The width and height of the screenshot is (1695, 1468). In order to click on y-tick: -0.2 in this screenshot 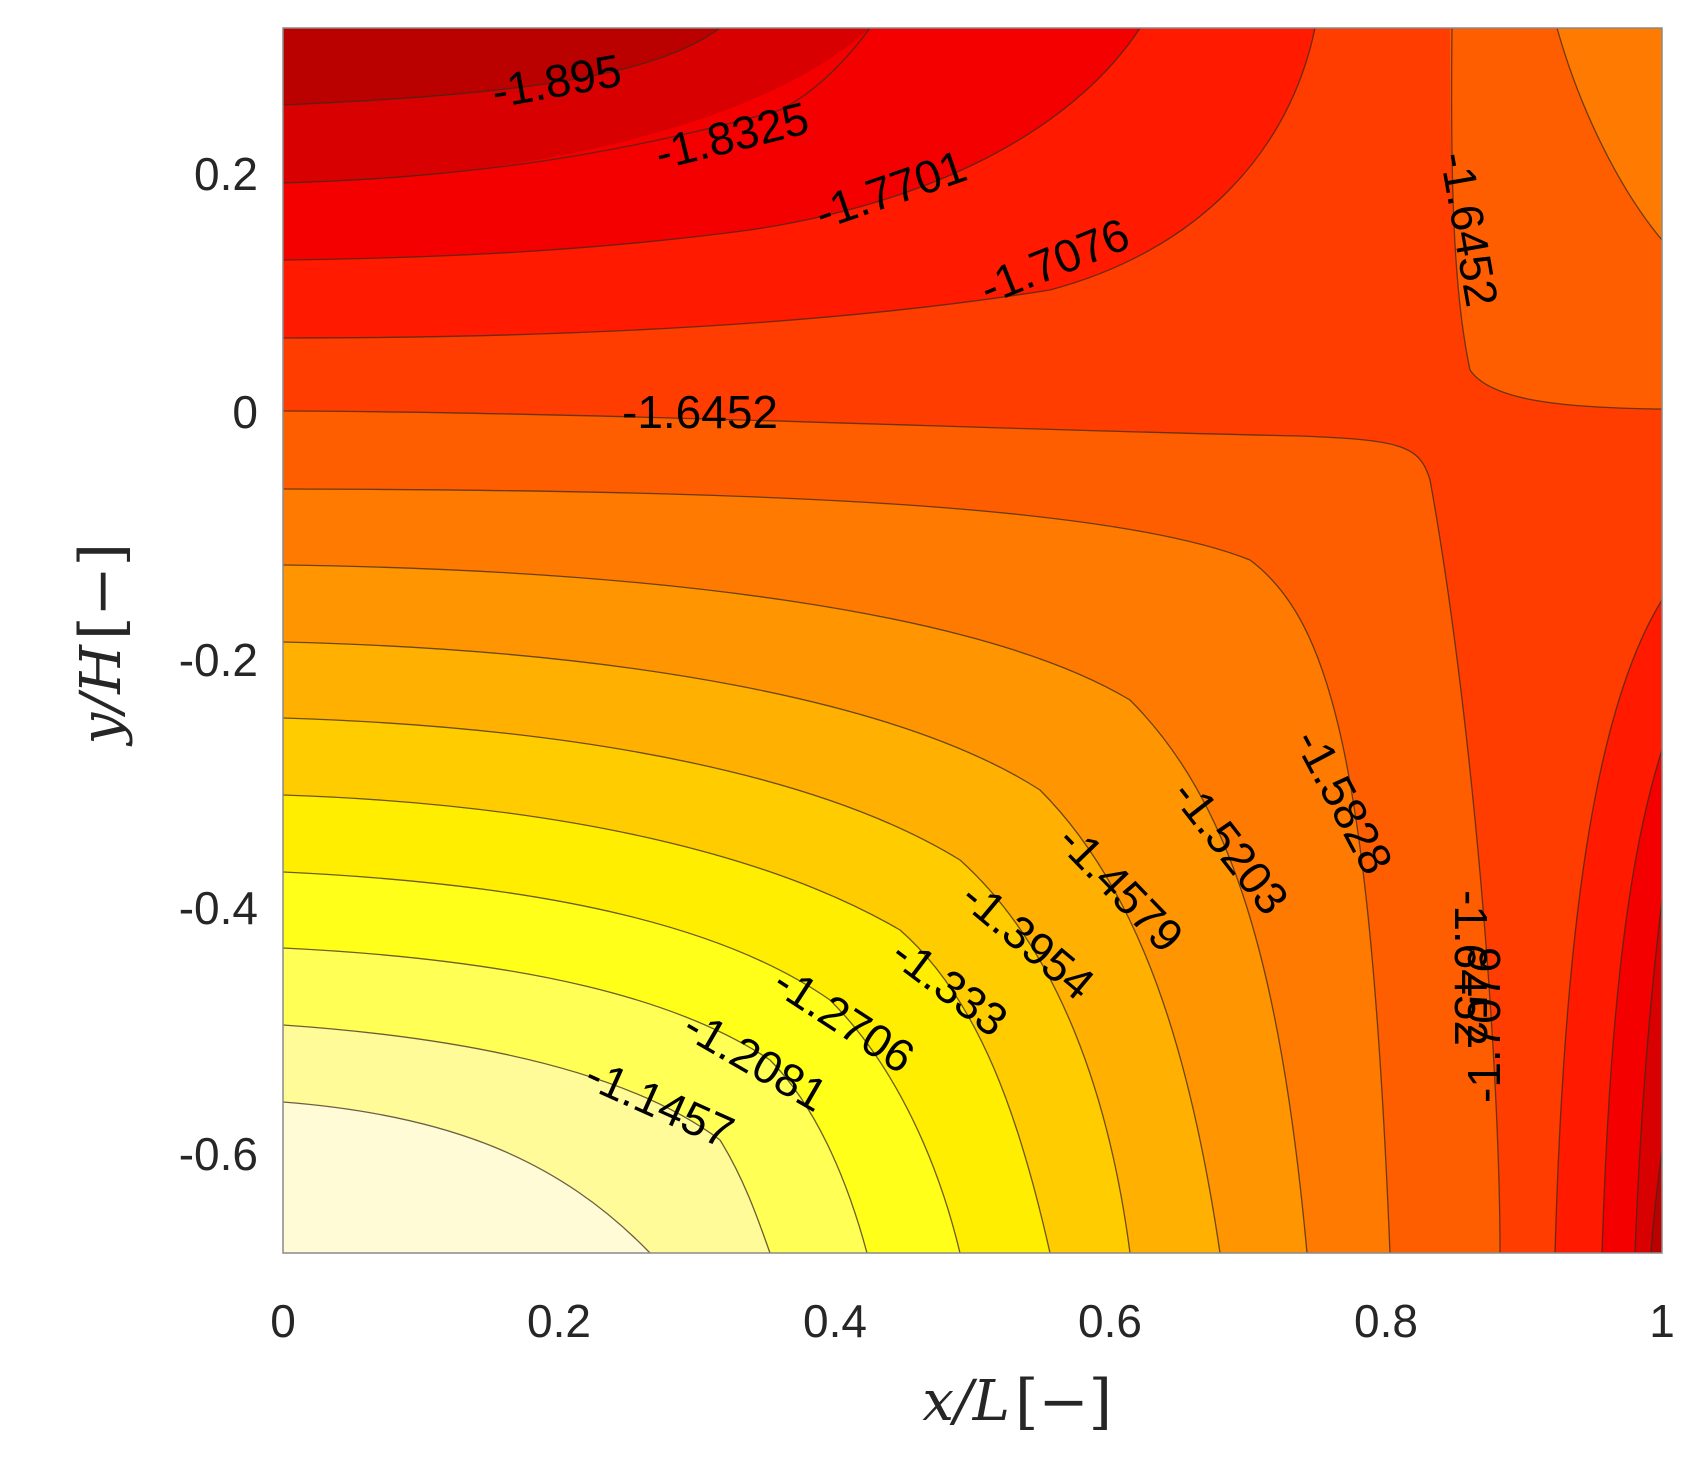, I will do `click(218, 660)`.